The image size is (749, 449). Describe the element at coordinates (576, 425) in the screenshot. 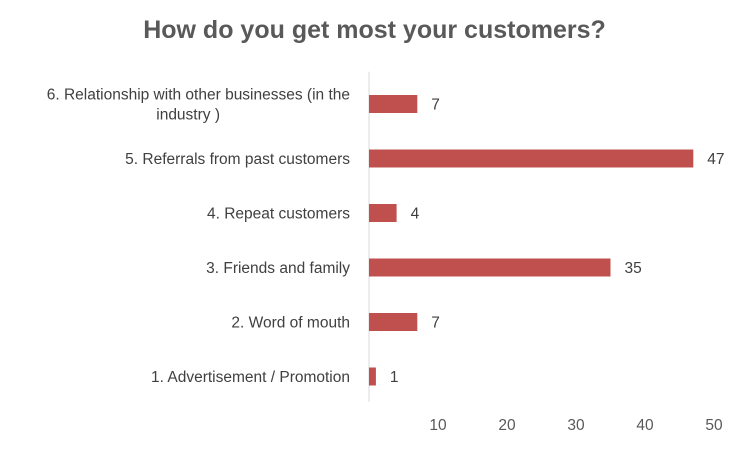

I see `x-tick-label: 30` at that location.